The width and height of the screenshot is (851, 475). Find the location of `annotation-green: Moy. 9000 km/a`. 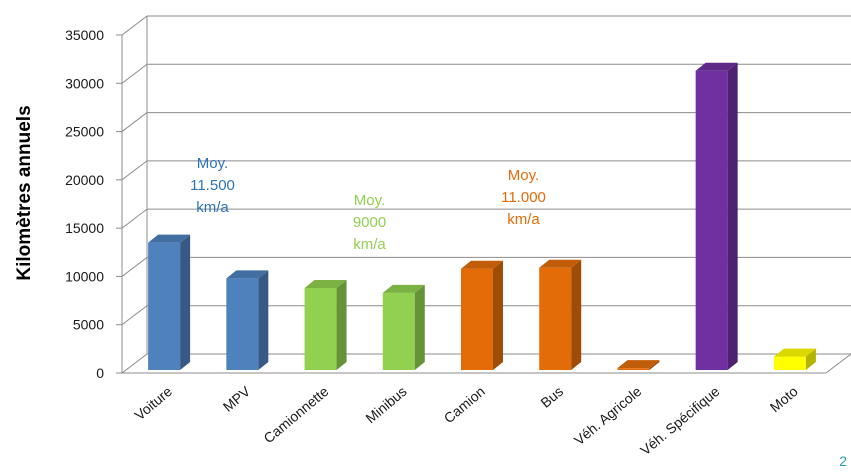

annotation-green: Moy. 9000 km/a is located at coordinates (369, 223).